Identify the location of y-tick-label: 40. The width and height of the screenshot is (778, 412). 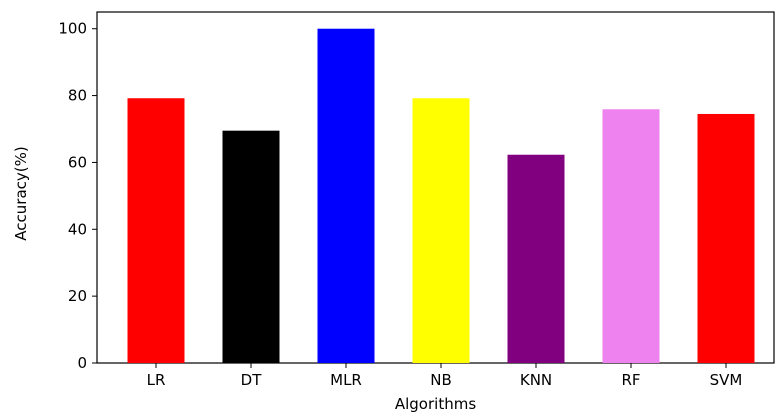
(77, 229).